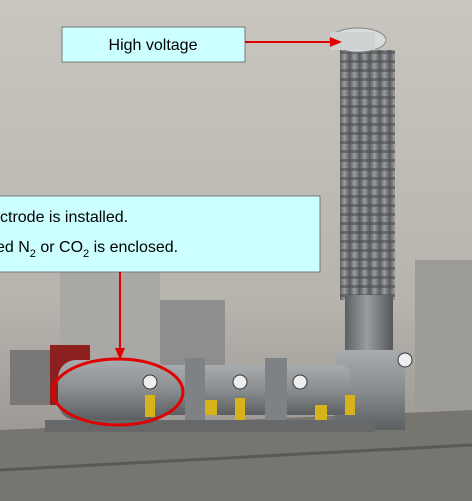 The image size is (472, 501). Describe the element at coordinates (118, 392) in the screenshot. I see `highlight-ellipse` at that location.